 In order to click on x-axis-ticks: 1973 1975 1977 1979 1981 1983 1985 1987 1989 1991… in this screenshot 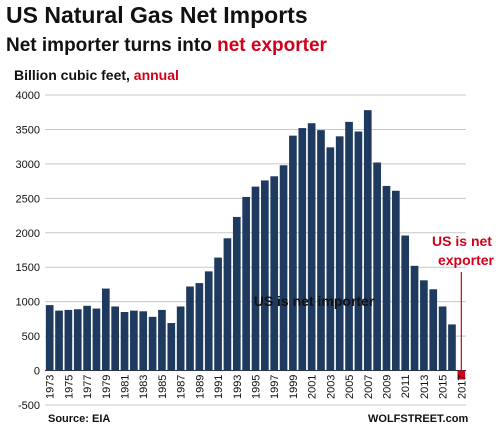, I will do `click(257, 387)`.